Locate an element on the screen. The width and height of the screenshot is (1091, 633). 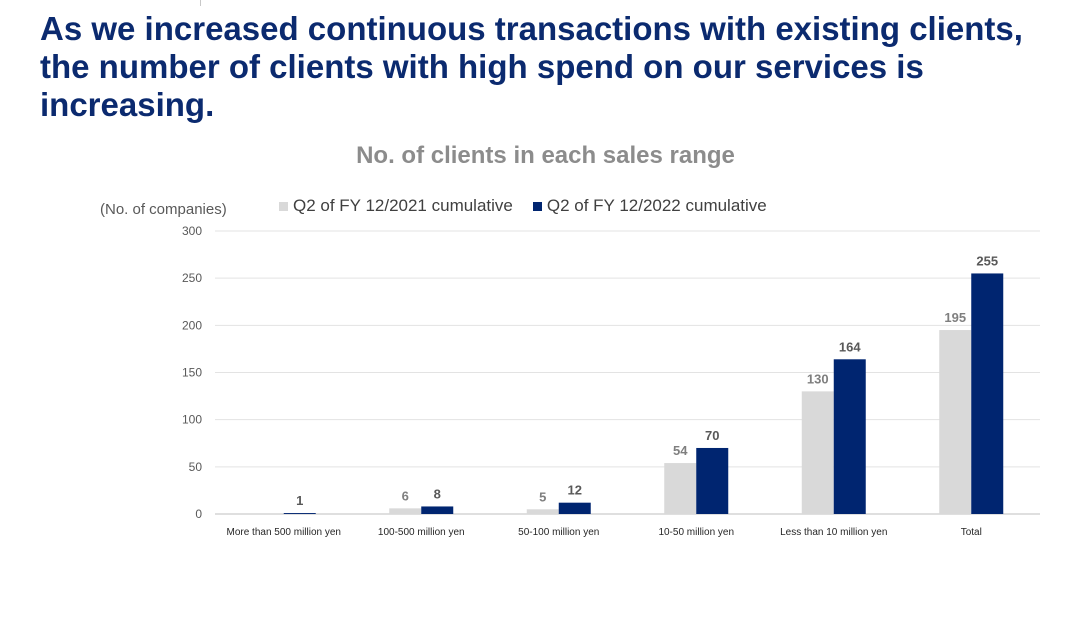
legend-item-fy2021: Q2 of FY 12/2021 cumulative is located at coordinates (396, 206).